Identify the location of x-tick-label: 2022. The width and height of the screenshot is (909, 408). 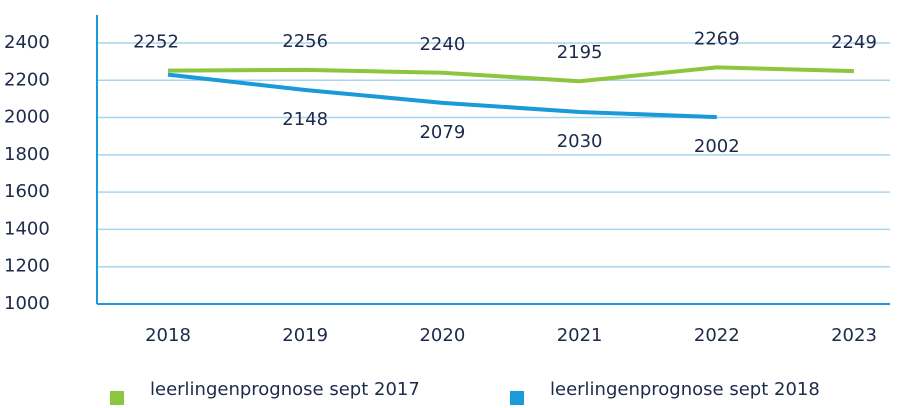
(717, 335).